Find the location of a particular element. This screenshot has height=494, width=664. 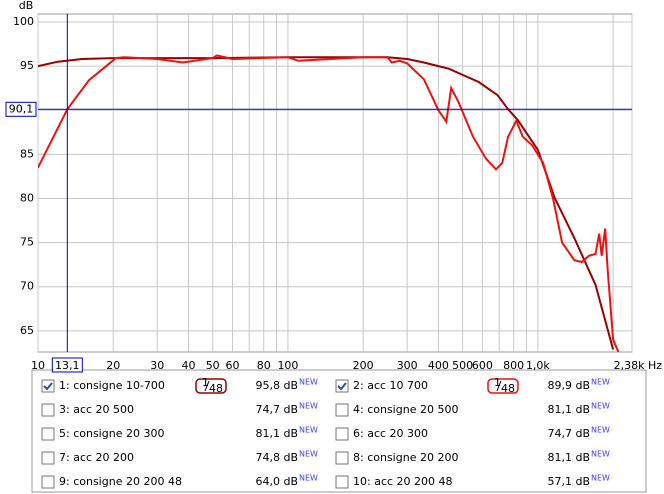

legend-label: 3: acc 20 500 is located at coordinates (96, 409).